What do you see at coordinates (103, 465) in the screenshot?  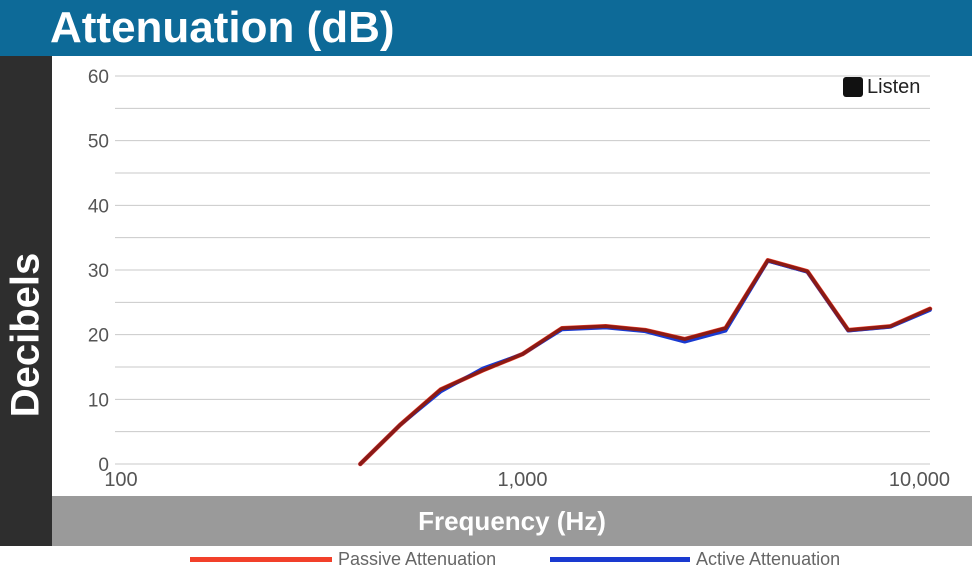 I see `y-tick-label: 0` at bounding box center [103, 465].